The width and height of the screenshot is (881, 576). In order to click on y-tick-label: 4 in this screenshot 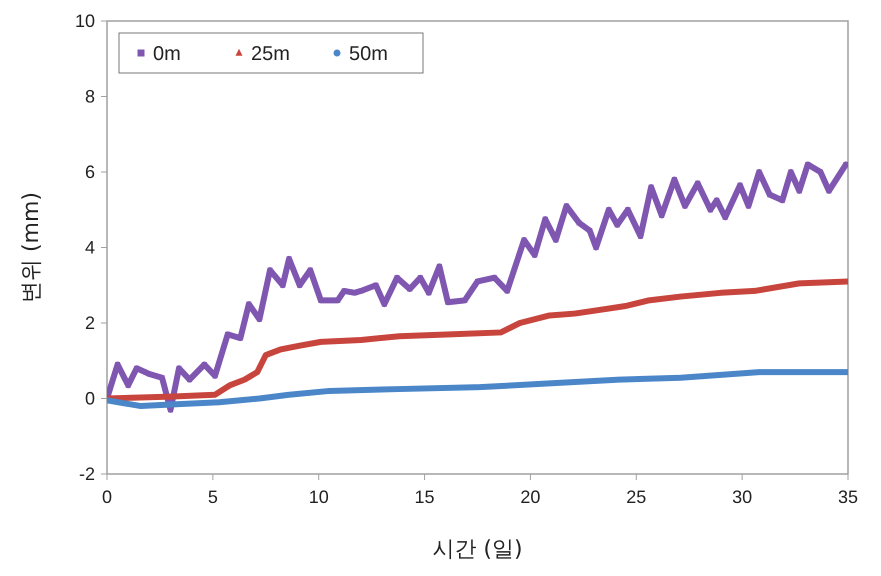, I will do `click(89, 248)`.